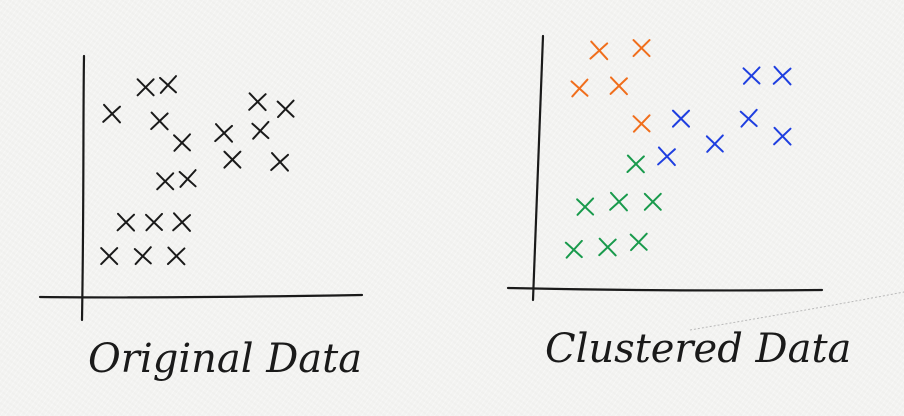 This screenshot has height=416, width=904. I want to click on clustered-data-caption: Clustered Data, so click(698, 349).